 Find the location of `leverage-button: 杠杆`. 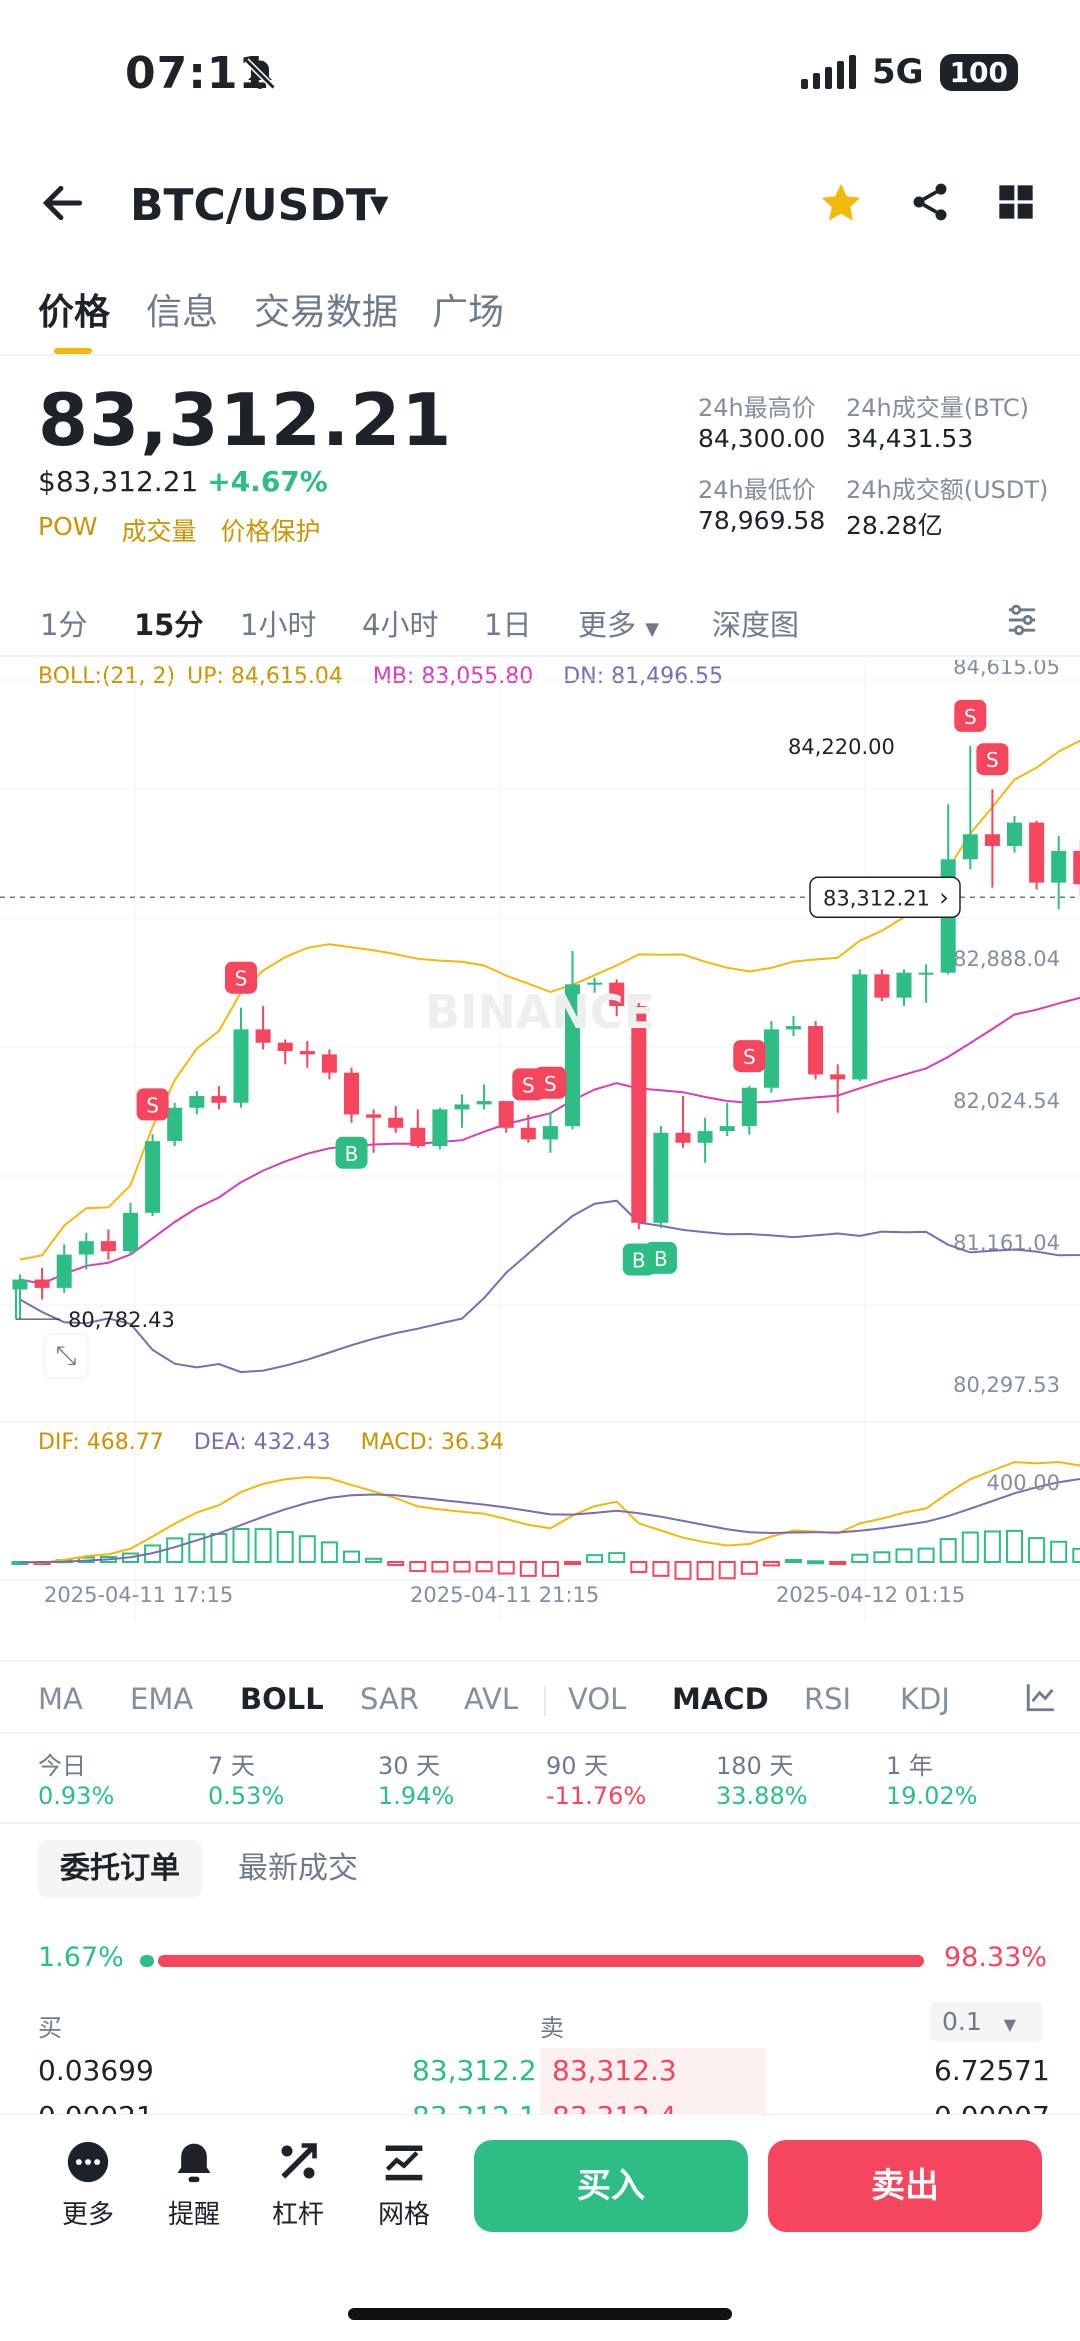

leverage-button: 杠杆 is located at coordinates (298, 2185).